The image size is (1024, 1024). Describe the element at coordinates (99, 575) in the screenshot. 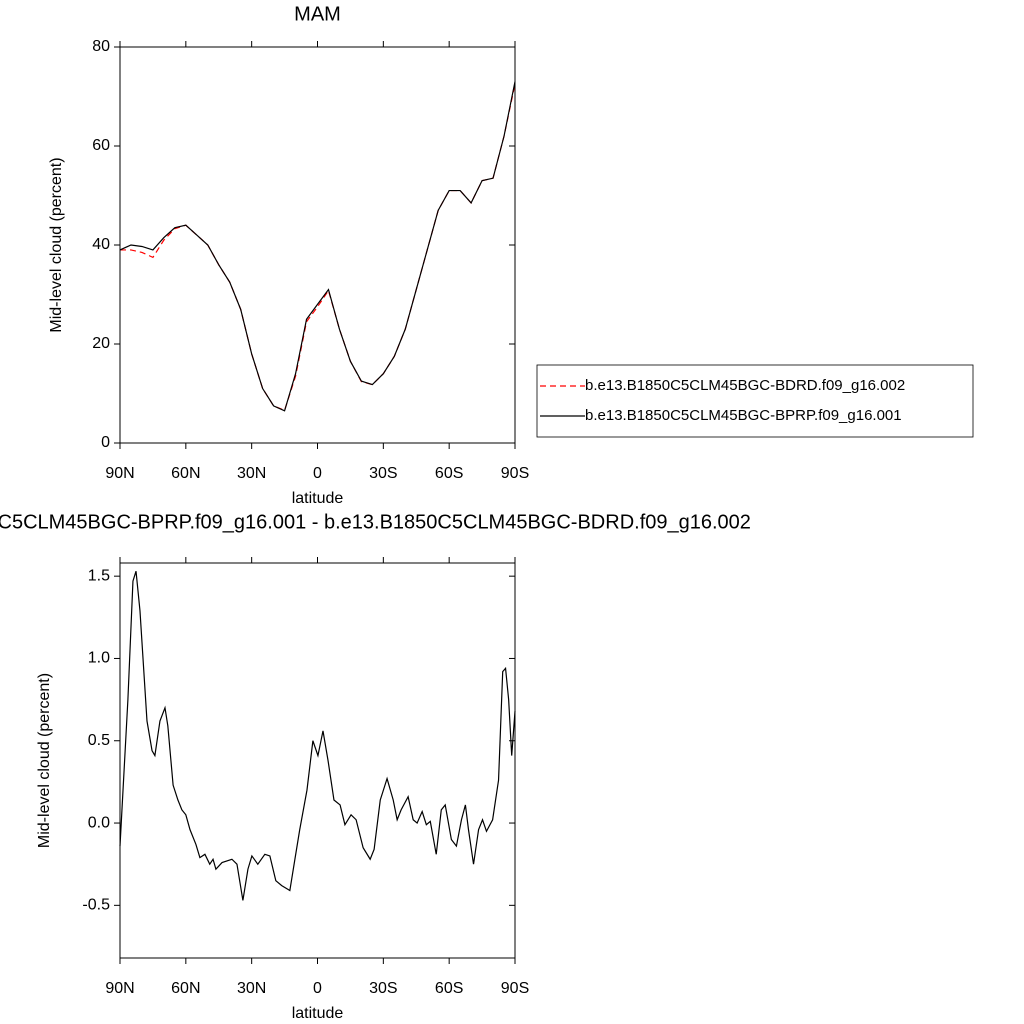

I see `y-tick-label: 1.5` at that location.